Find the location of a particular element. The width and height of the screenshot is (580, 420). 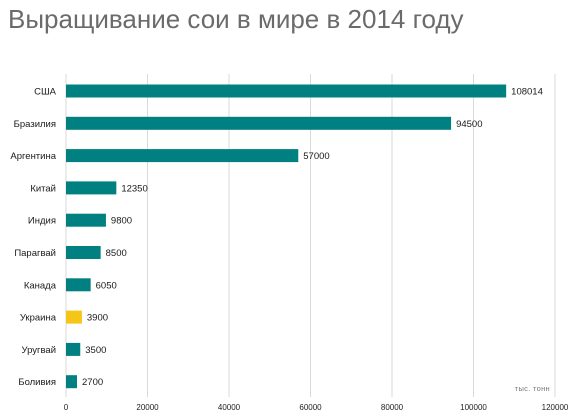

x-axis-ticks: 0 20000 40000 60000 80000 100000 120000 is located at coordinates (316, 407).